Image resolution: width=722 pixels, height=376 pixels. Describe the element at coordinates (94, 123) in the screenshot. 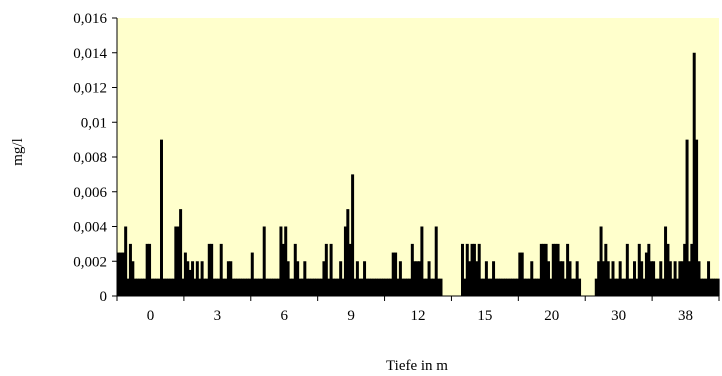

I see `y-tick-label: 0,01` at that location.